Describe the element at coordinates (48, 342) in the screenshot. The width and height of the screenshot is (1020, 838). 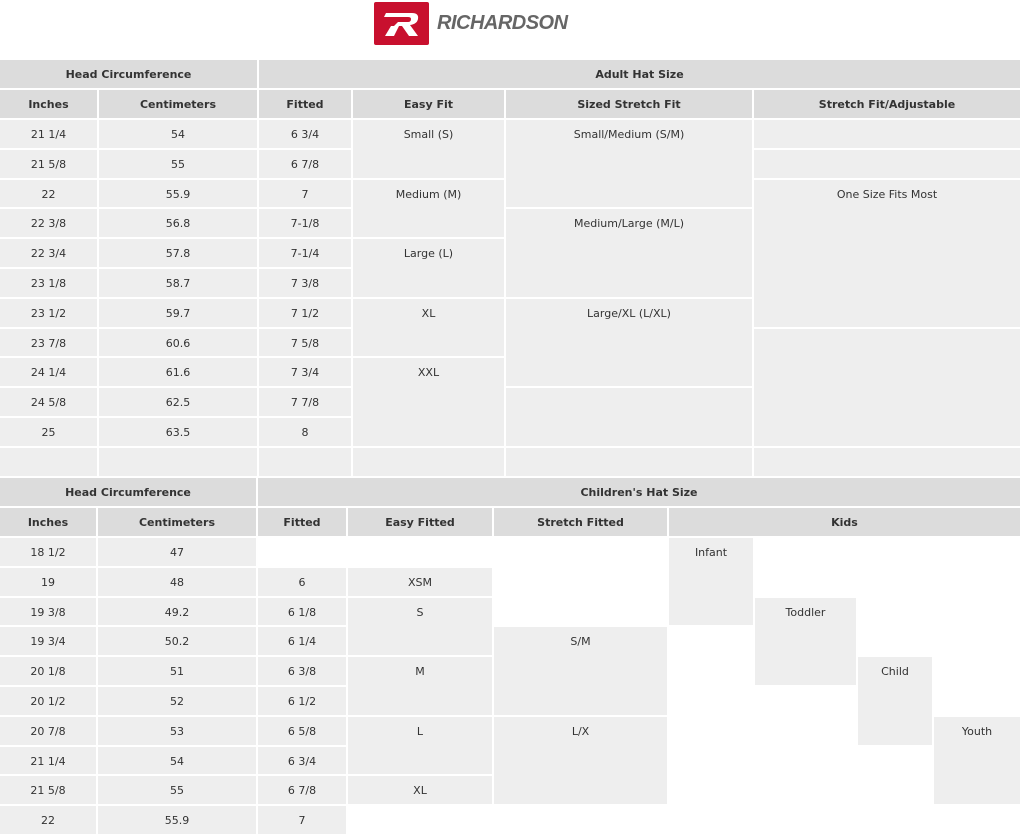
I see `table-cell: 23 7/8` at that location.